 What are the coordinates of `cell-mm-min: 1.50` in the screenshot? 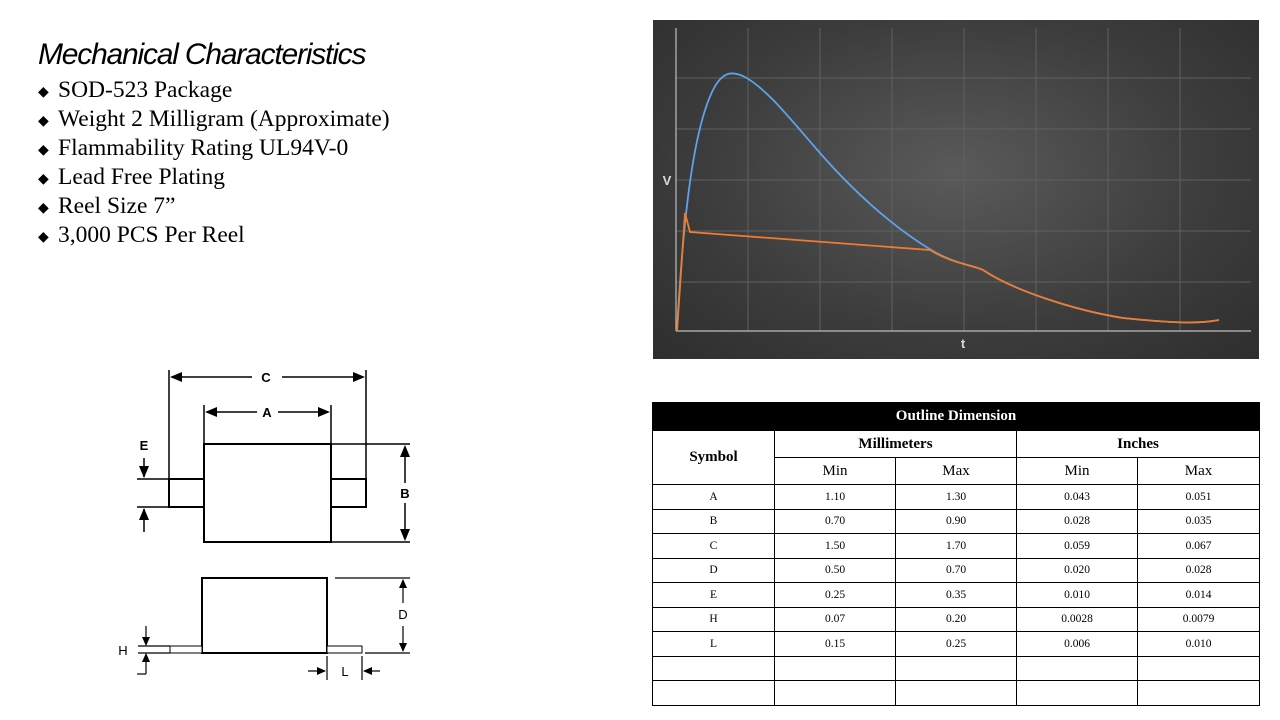 It's located at (835, 546).